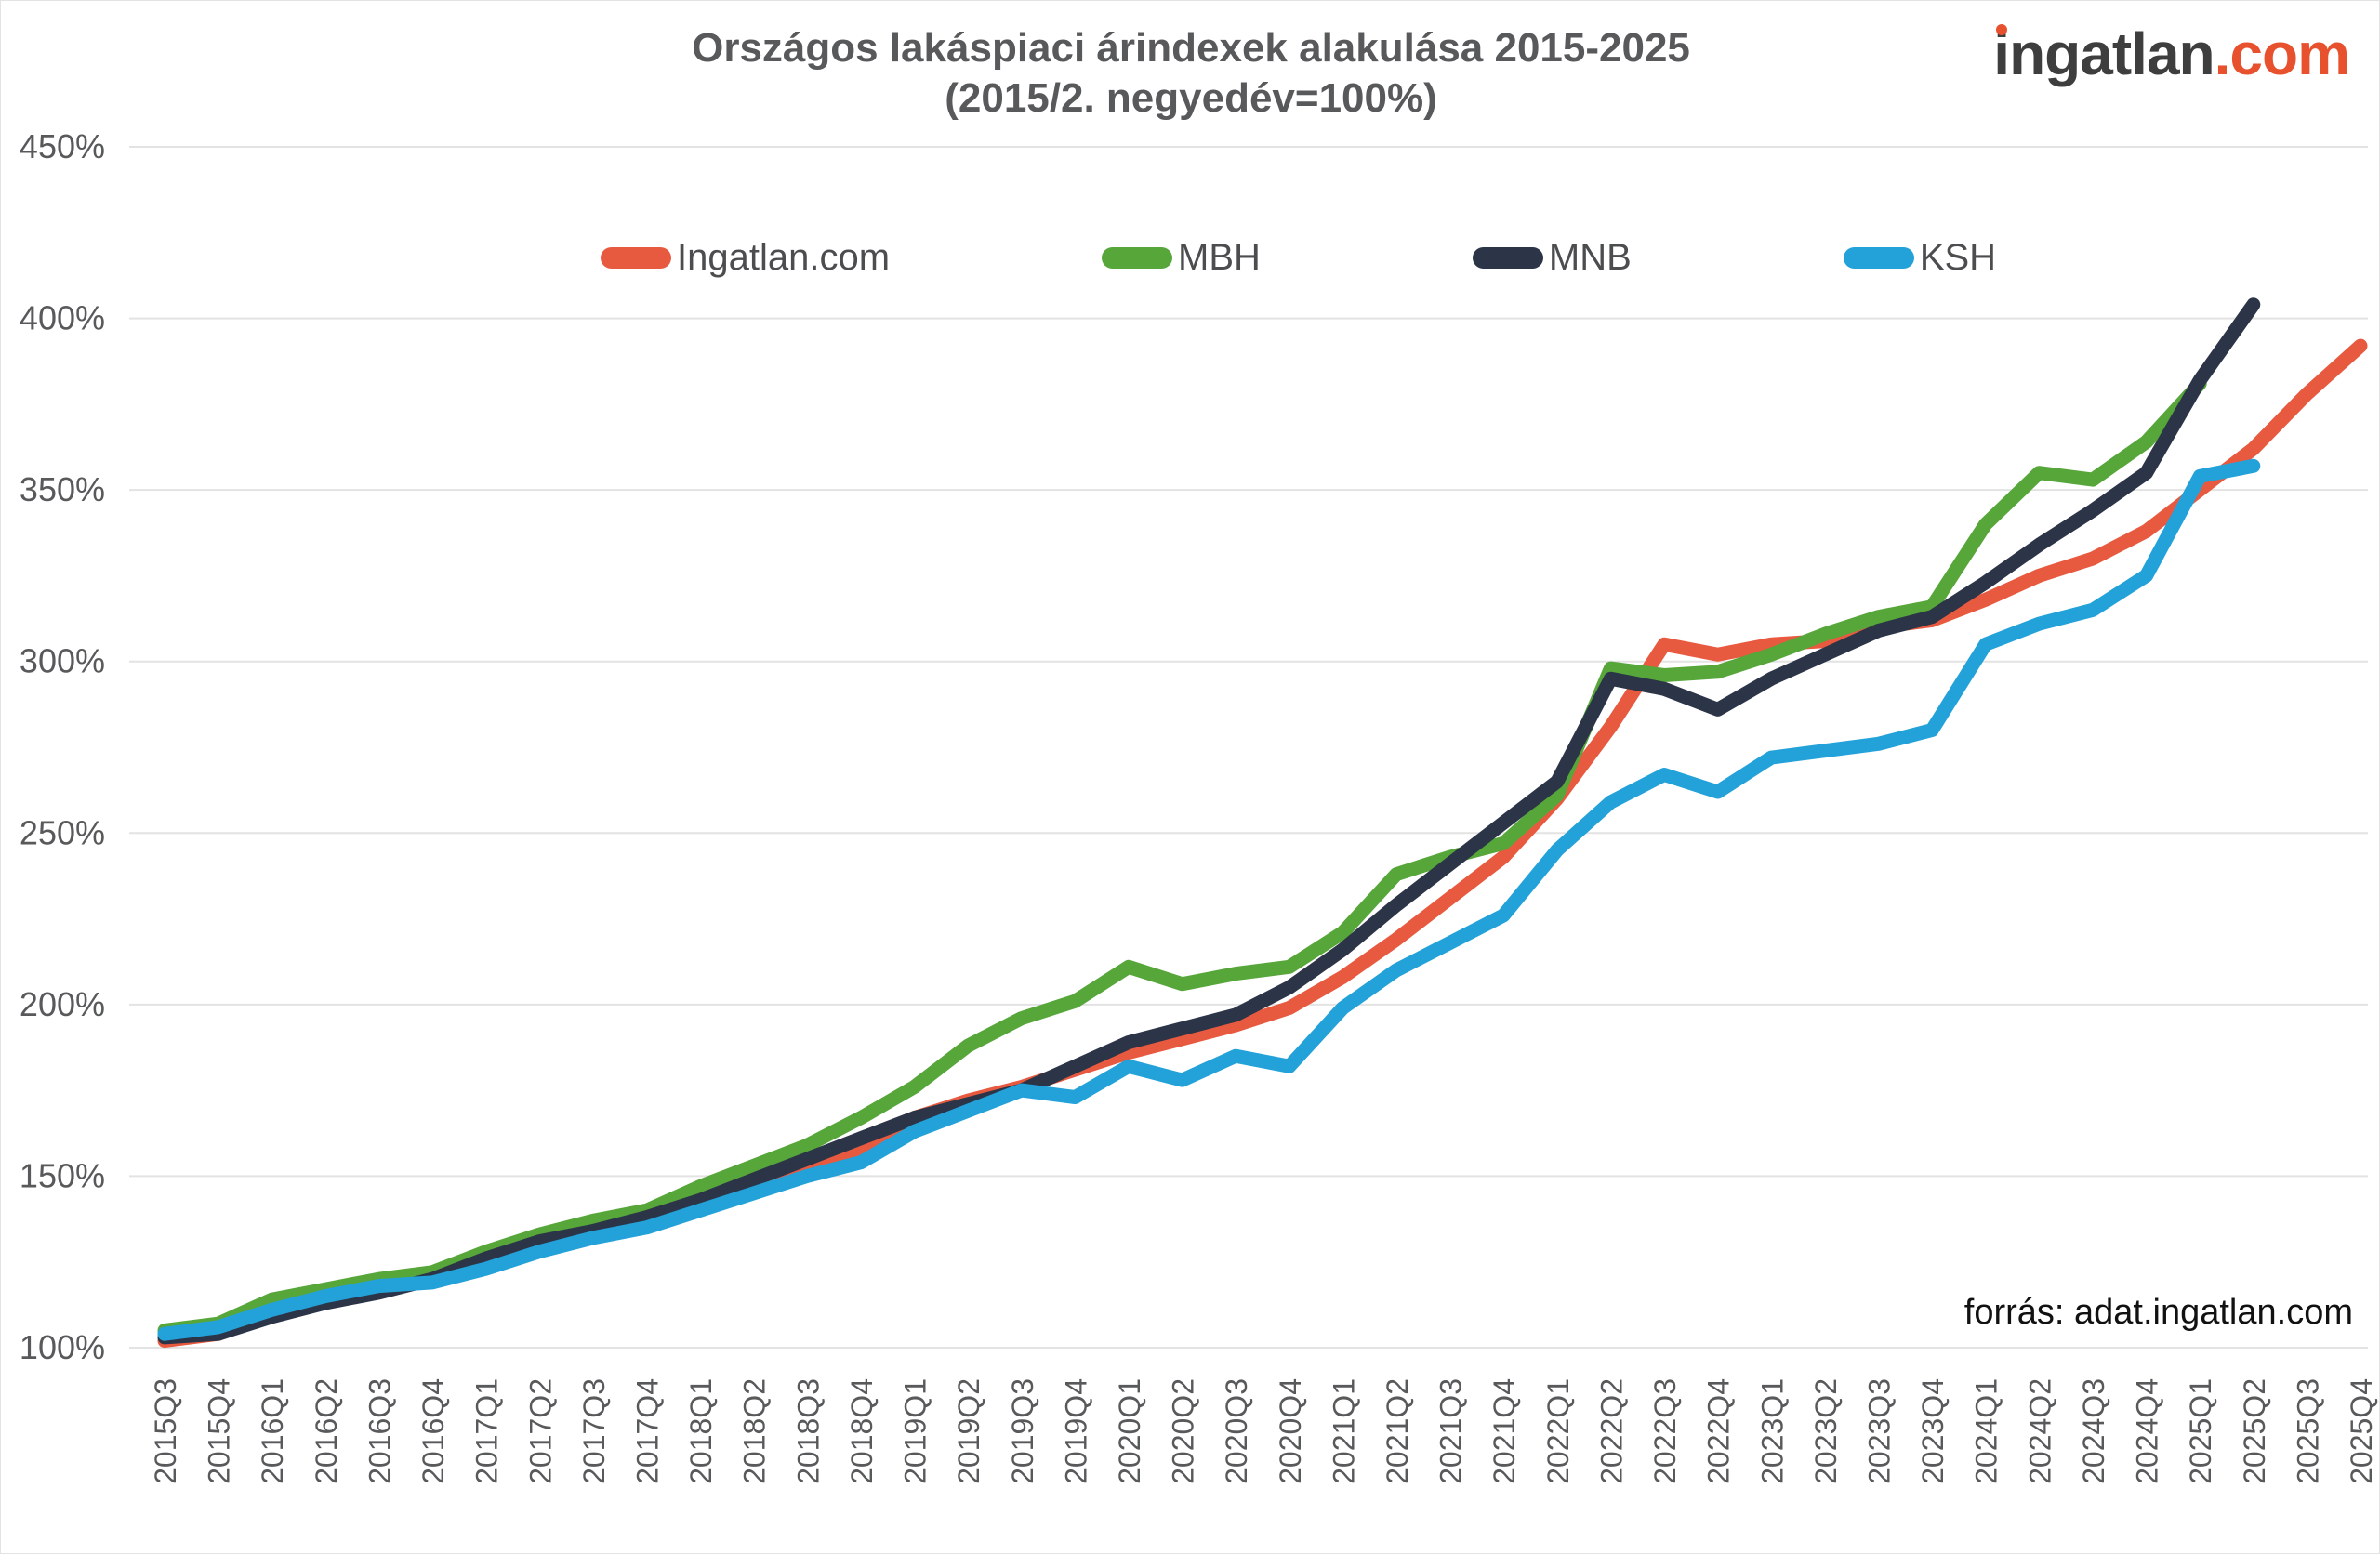  Describe the element at coordinates (808, 1431) in the screenshot. I see `x-axis-tick-label: 2018Q3` at that location.